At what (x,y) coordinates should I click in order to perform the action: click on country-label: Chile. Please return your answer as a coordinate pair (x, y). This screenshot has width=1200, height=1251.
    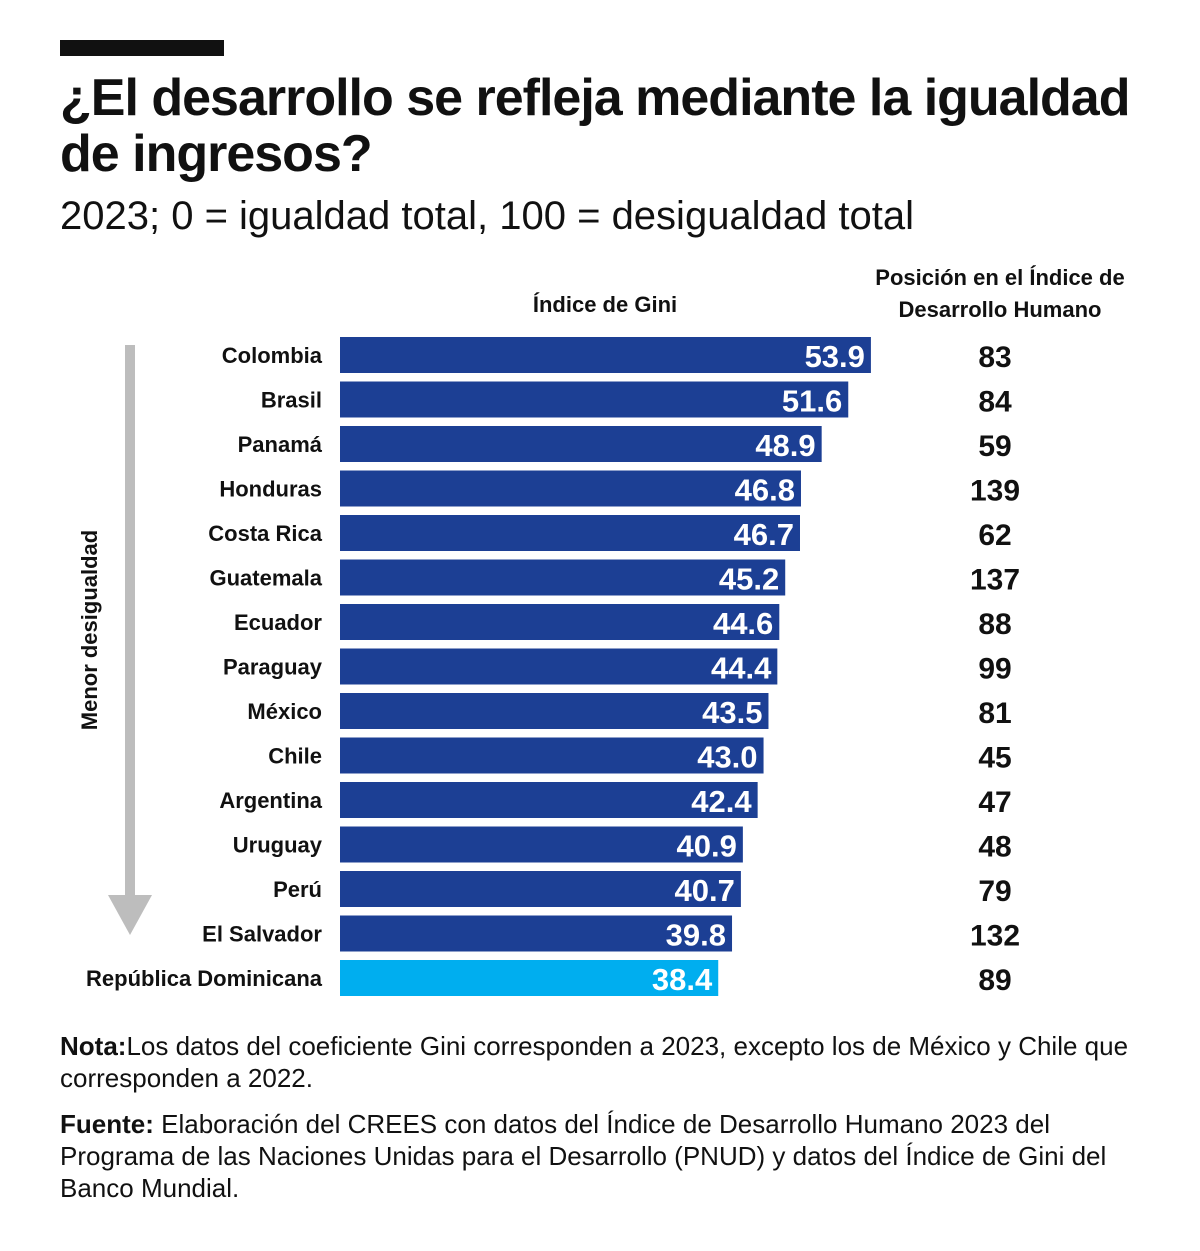
    Looking at the image, I should click on (295, 756).